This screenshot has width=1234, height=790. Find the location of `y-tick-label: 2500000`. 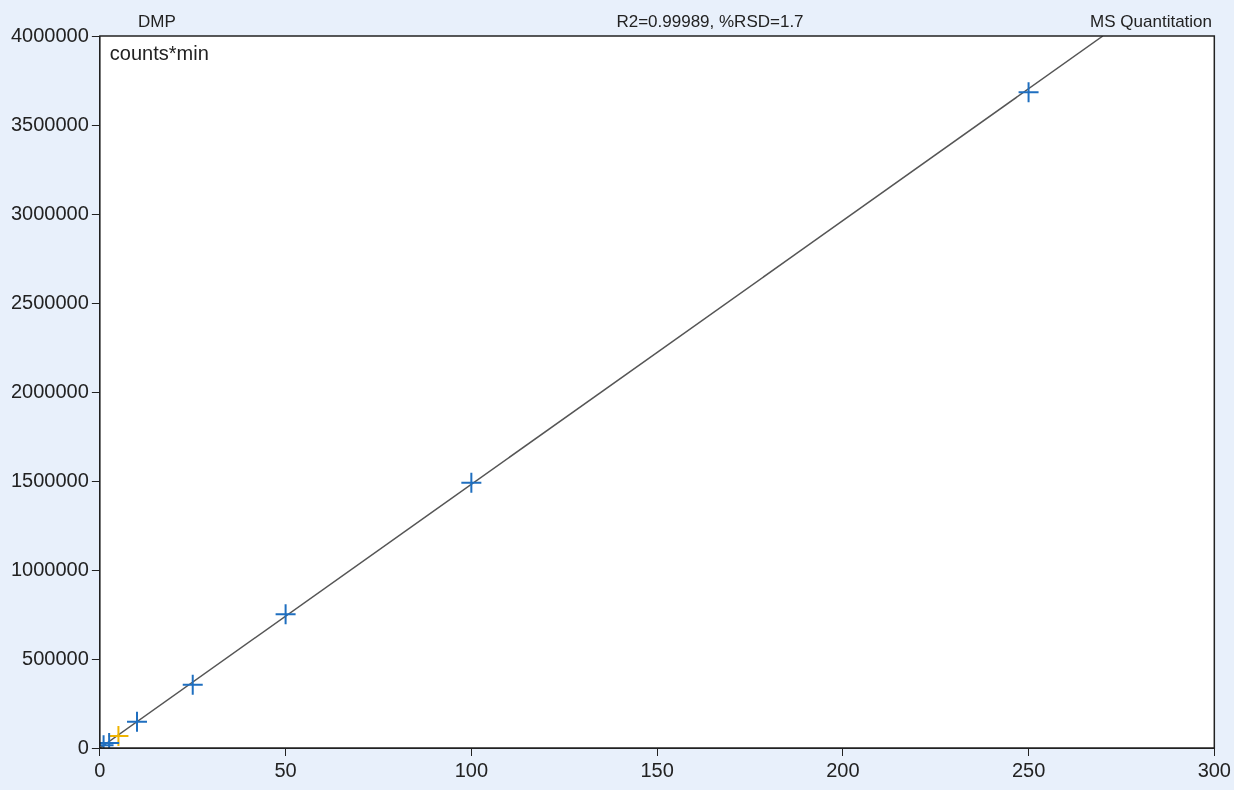

y-tick-label: 2500000 is located at coordinates (49, 301).